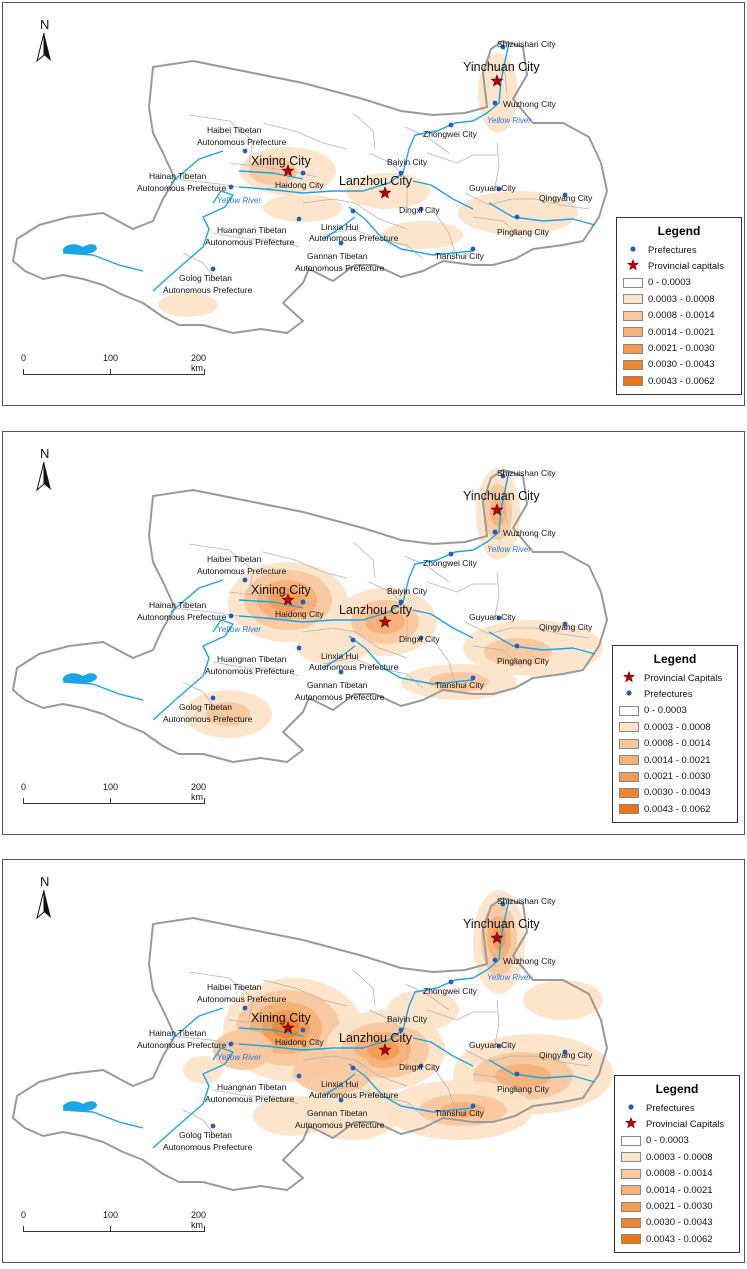 The height and width of the screenshot is (1269, 747). Describe the element at coordinates (114, 801) in the screenshot. I see `scale-line` at that location.